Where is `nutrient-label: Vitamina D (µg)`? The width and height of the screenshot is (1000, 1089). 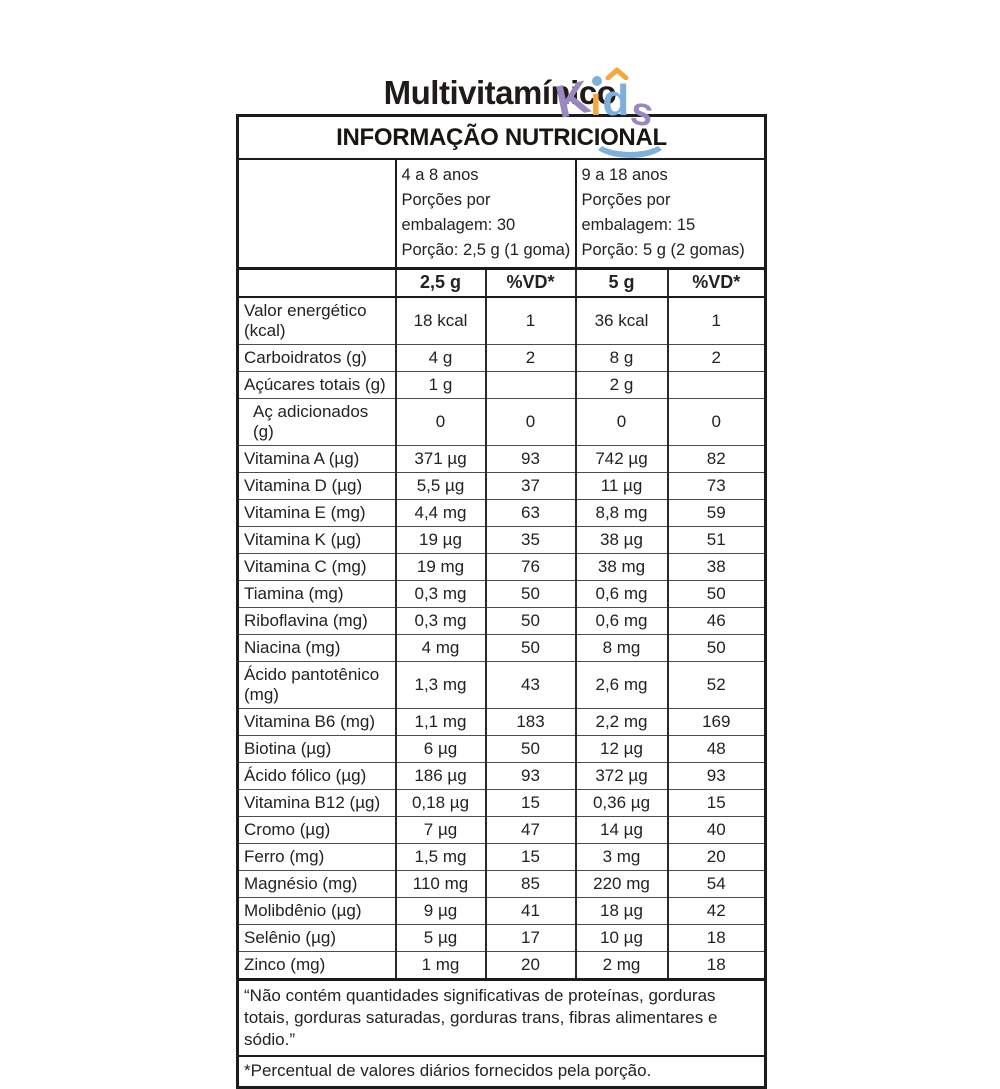
nutrient-label: Vitamina D (µg) is located at coordinates (316, 486).